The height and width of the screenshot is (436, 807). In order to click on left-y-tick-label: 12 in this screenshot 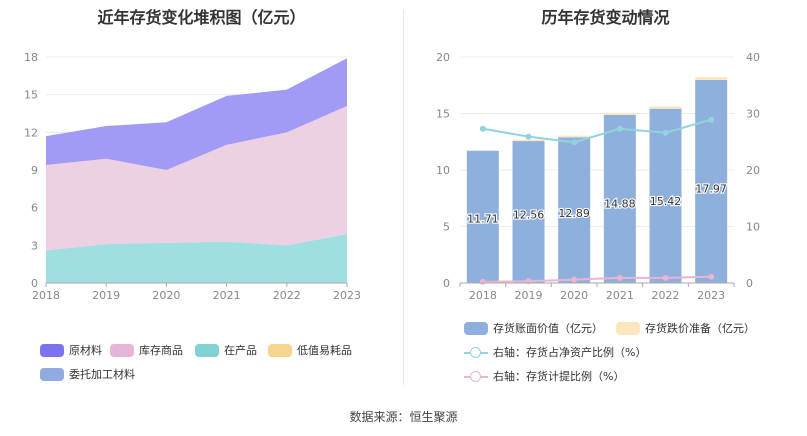, I will do `click(31, 132)`.